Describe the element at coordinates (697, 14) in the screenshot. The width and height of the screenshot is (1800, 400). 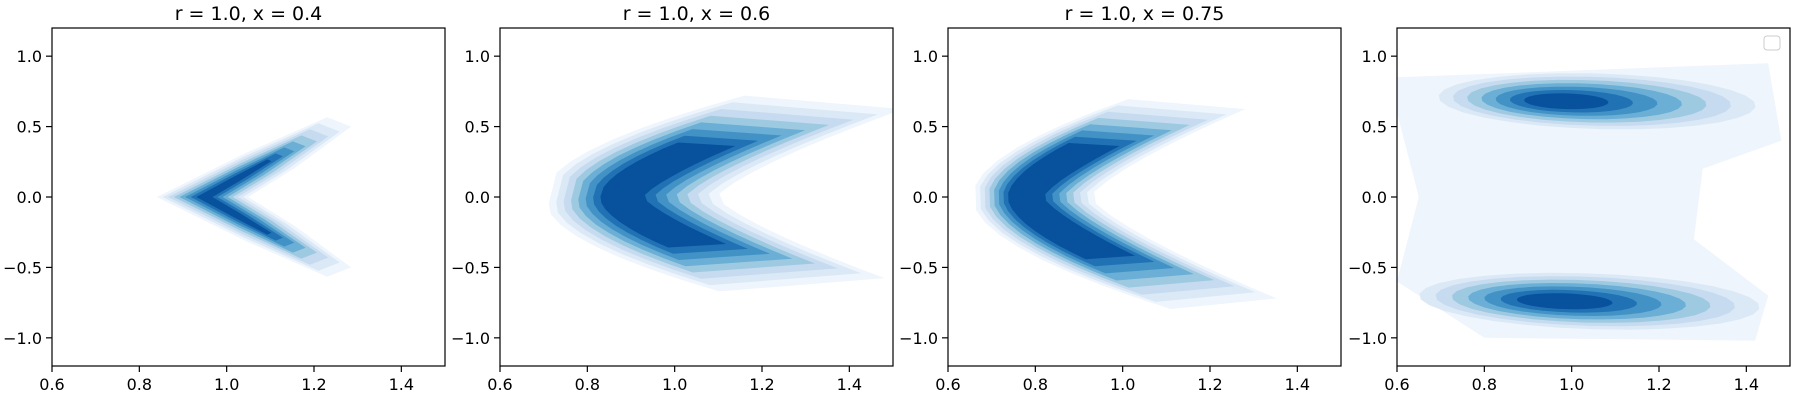
I see `subplot-title: r = 1.0, x = 0.6` at that location.